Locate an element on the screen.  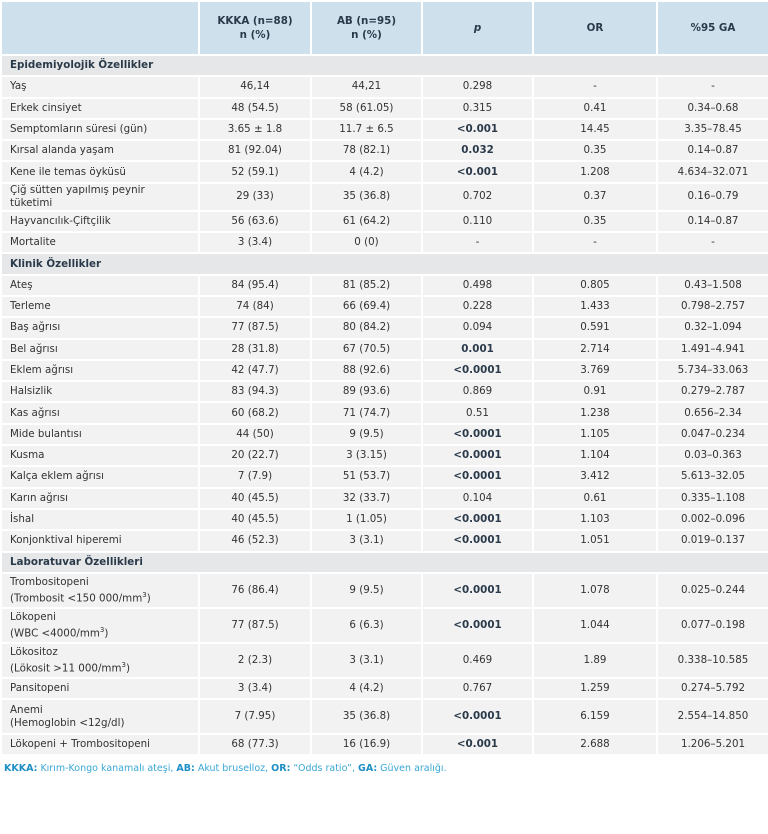
ab-value: 88 (92.6) is located at coordinates (366, 370).